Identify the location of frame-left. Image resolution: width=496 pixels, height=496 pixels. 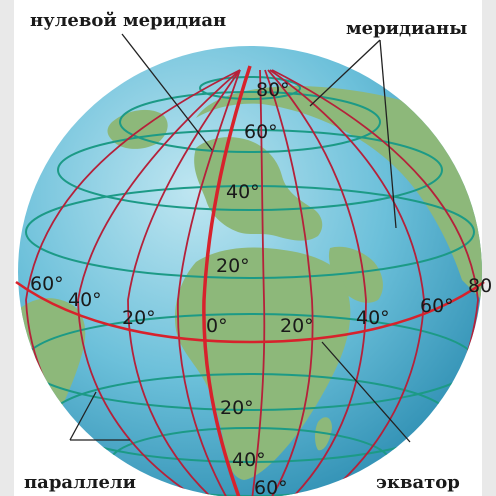
(7, 248).